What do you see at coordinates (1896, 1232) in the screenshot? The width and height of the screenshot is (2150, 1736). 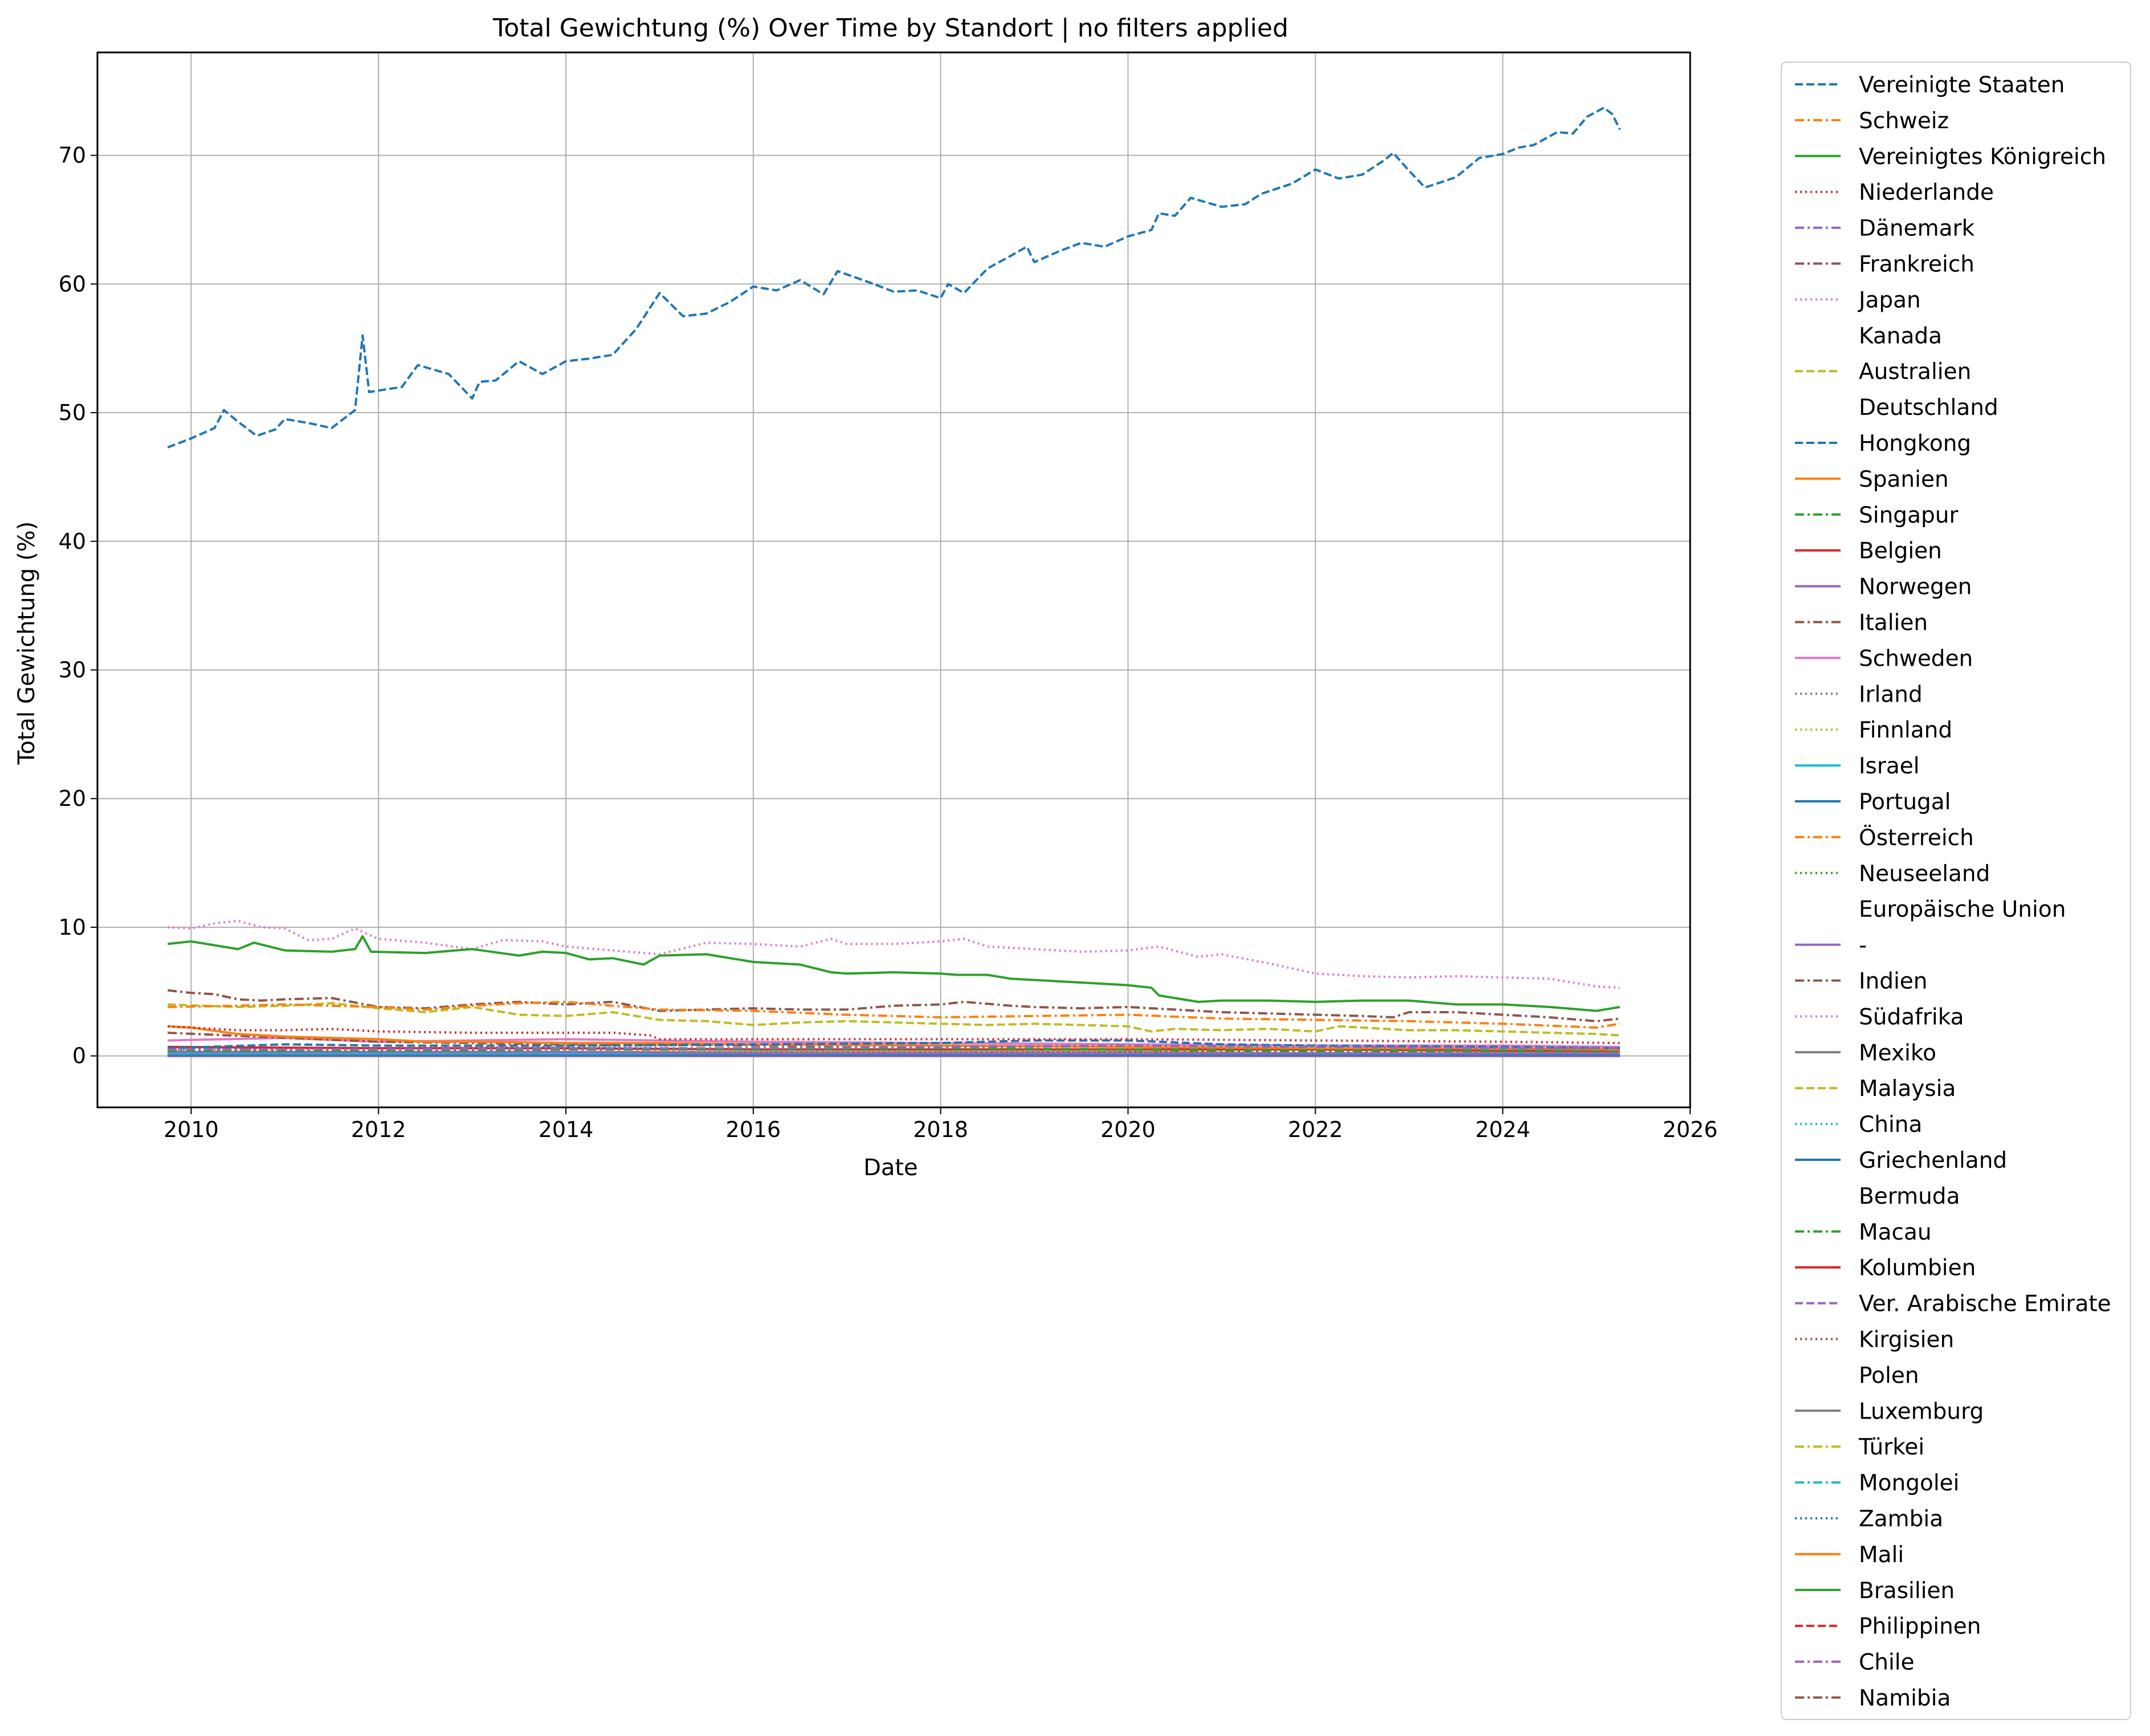 I see `legend-label: Macau` at bounding box center [1896, 1232].